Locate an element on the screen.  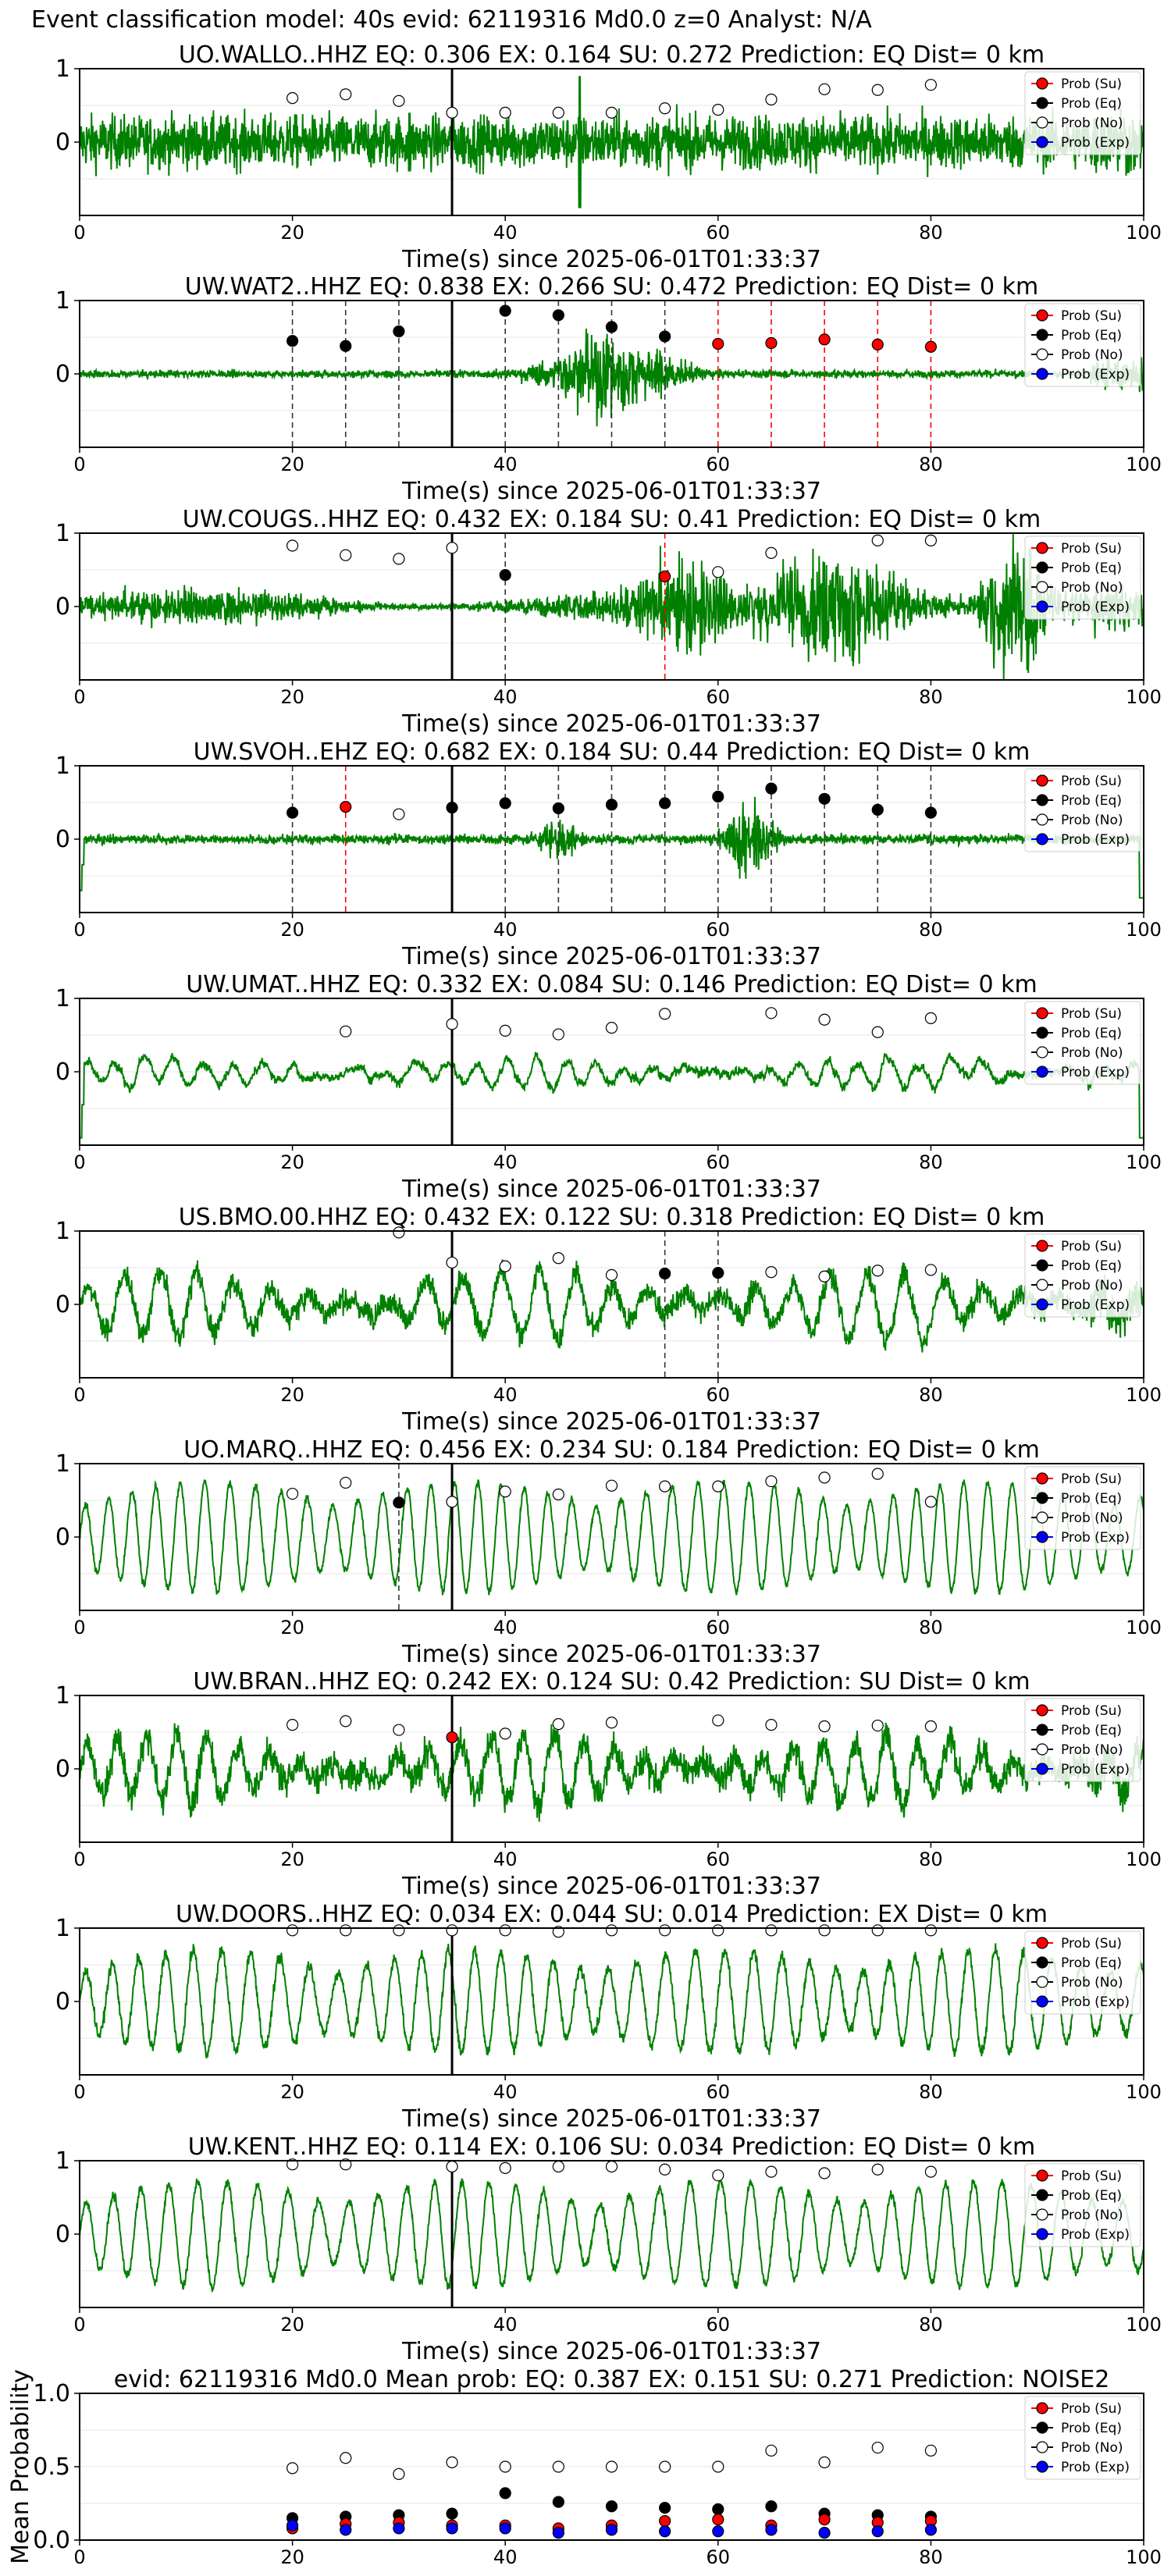
y-tick-label: 0.0 is located at coordinates (51, 2540).